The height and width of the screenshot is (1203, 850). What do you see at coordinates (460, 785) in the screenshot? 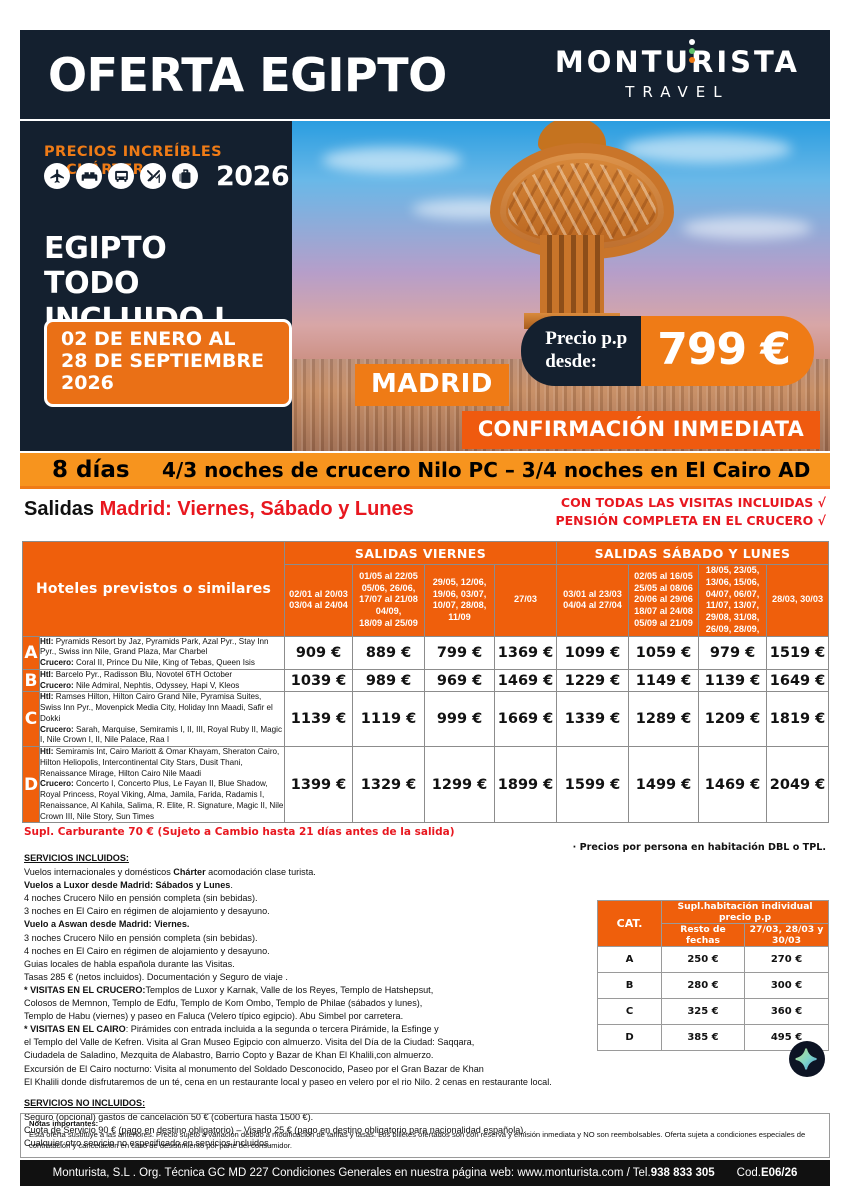
I see `price-cell: 1299 €` at bounding box center [460, 785].